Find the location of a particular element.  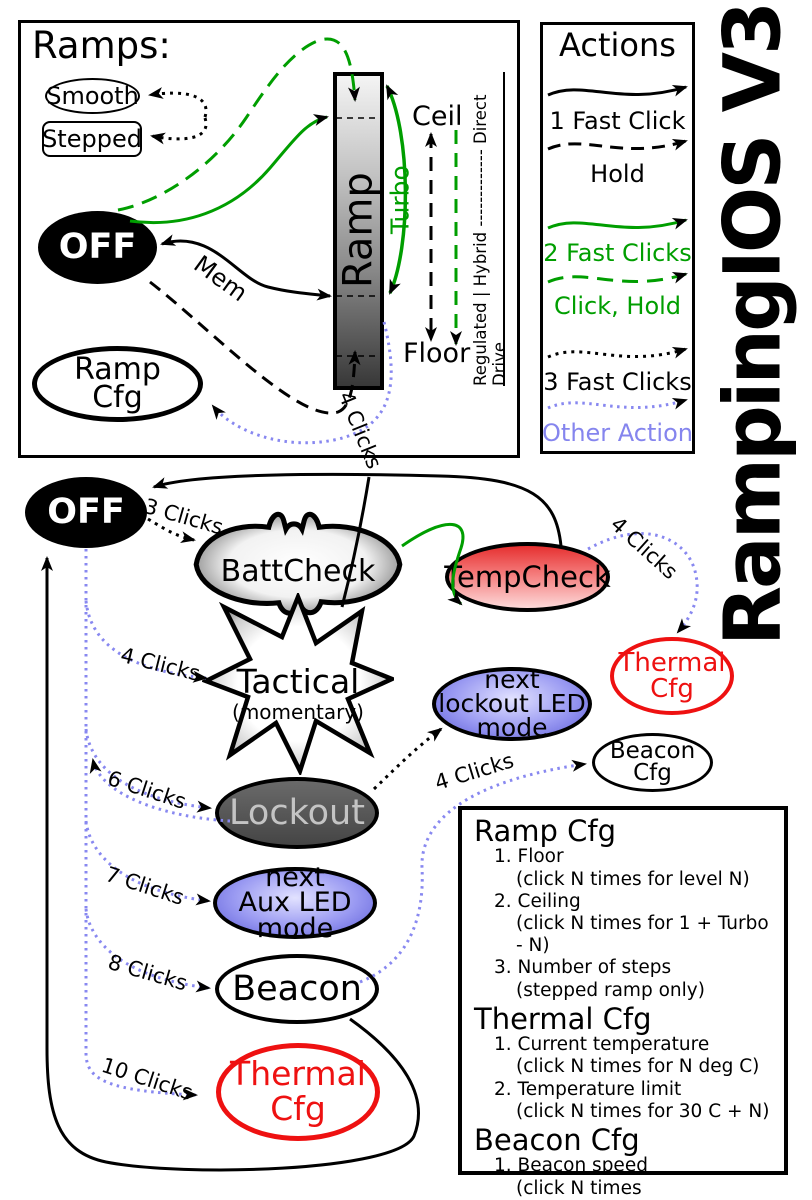

off-main-label: OFF is located at coordinates (86, 512).